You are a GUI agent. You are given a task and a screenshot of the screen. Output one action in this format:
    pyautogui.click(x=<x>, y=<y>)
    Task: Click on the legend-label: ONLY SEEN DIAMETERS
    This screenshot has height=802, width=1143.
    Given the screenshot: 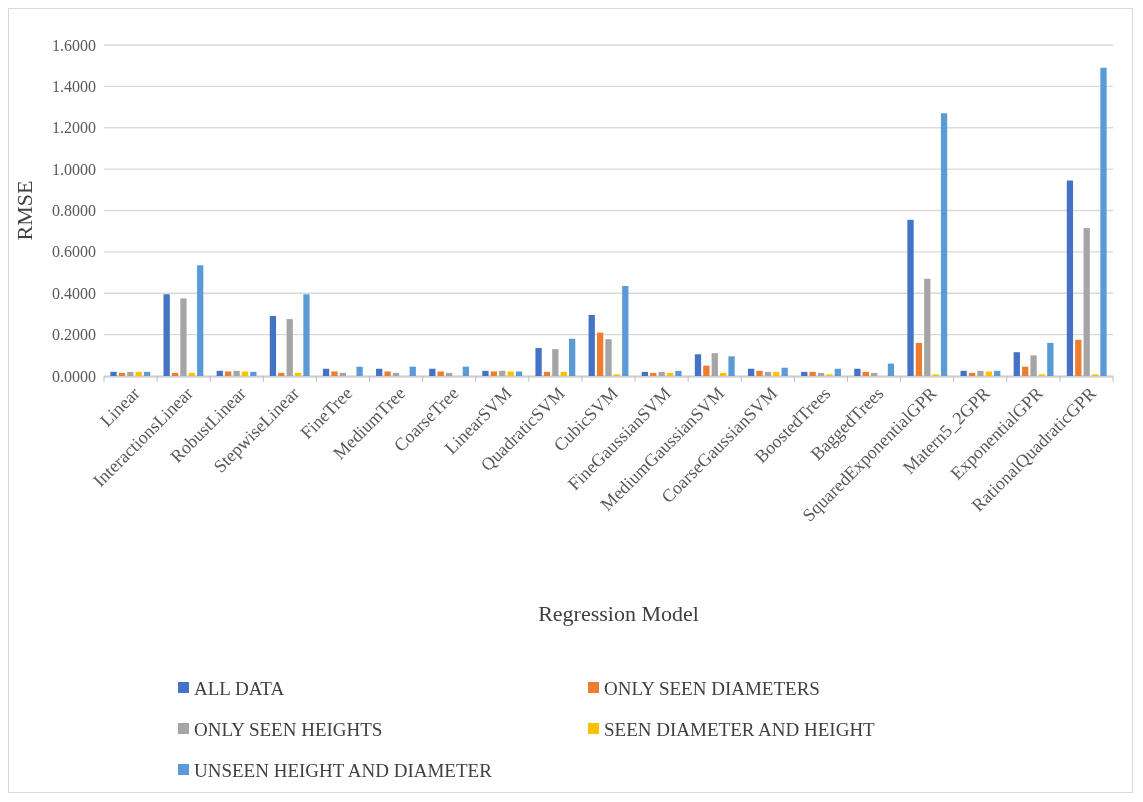 What is the action you would take?
    pyautogui.click(x=712, y=688)
    